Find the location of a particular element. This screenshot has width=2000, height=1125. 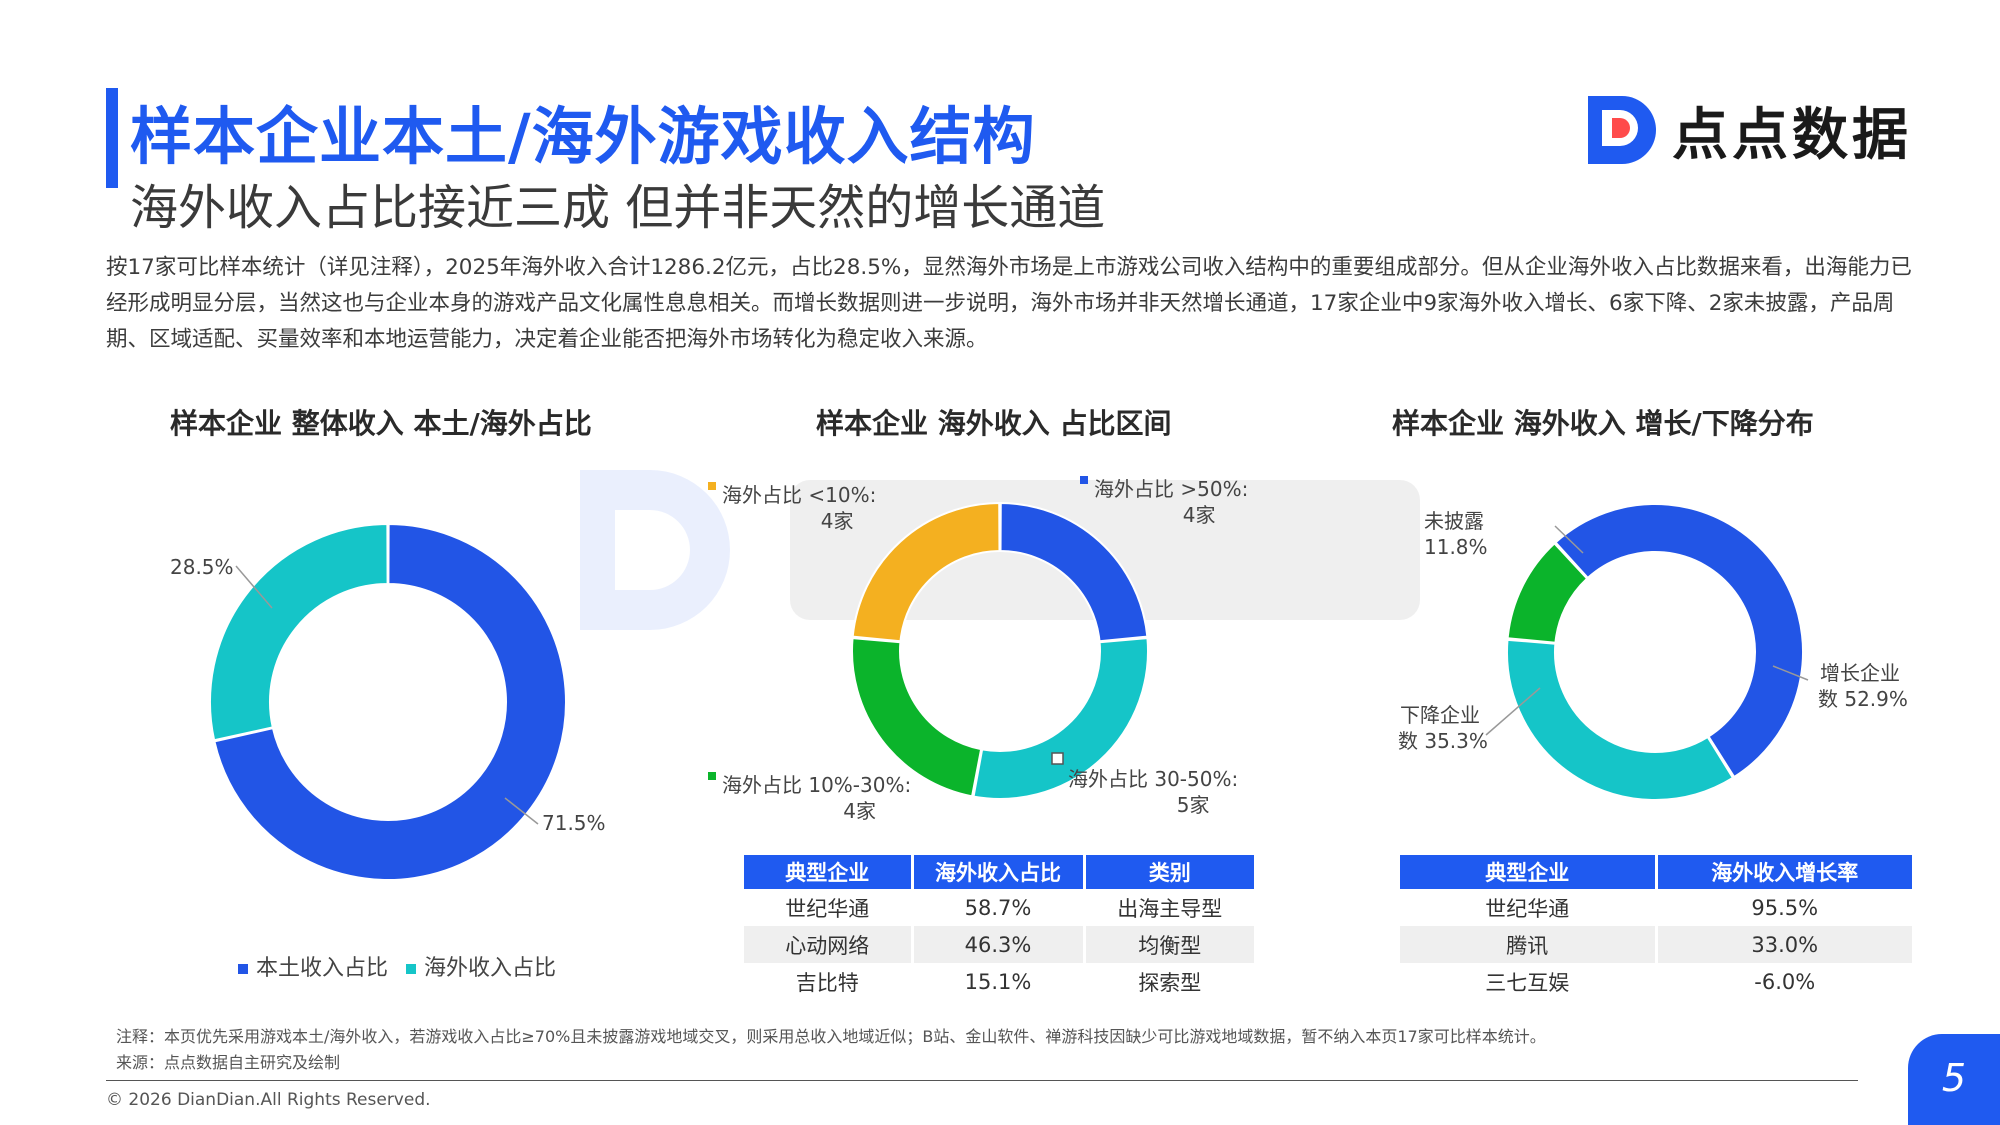

table-row: 腾讯 33.0% is located at coordinates (1656, 944).